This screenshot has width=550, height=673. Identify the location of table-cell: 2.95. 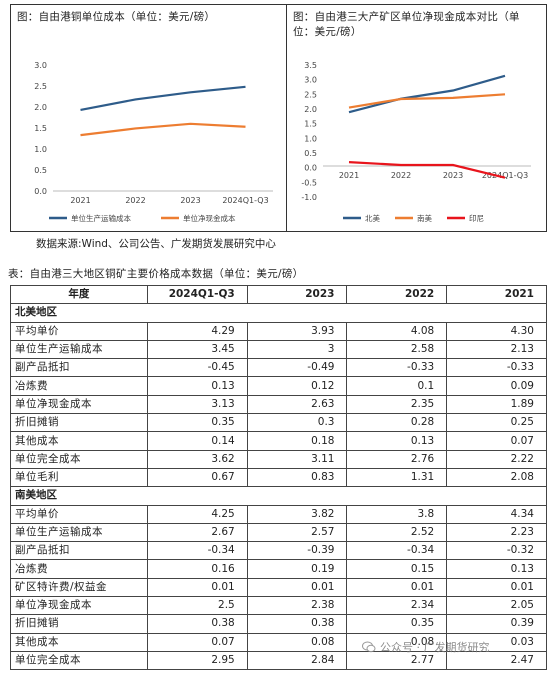
(197, 660).